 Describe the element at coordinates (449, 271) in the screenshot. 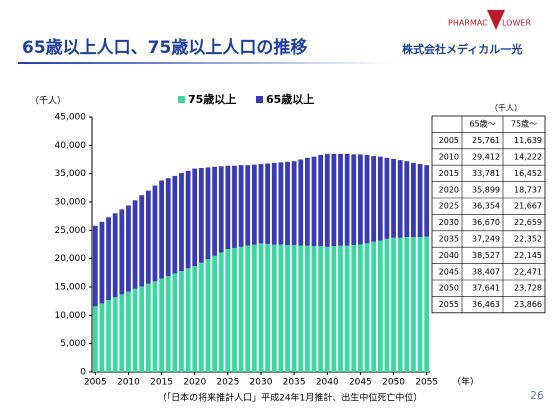

I see `table-cell: 2045` at that location.